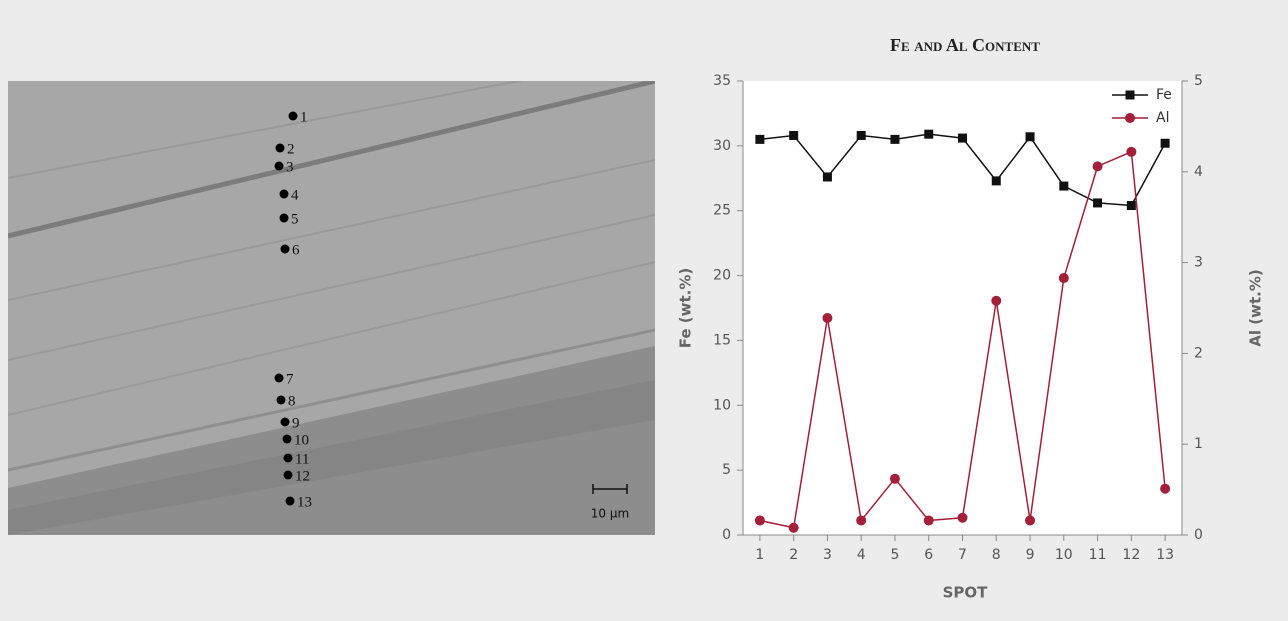 The height and width of the screenshot is (621, 1288). What do you see at coordinates (302, 476) in the screenshot?
I see `spot-label: 12` at bounding box center [302, 476].